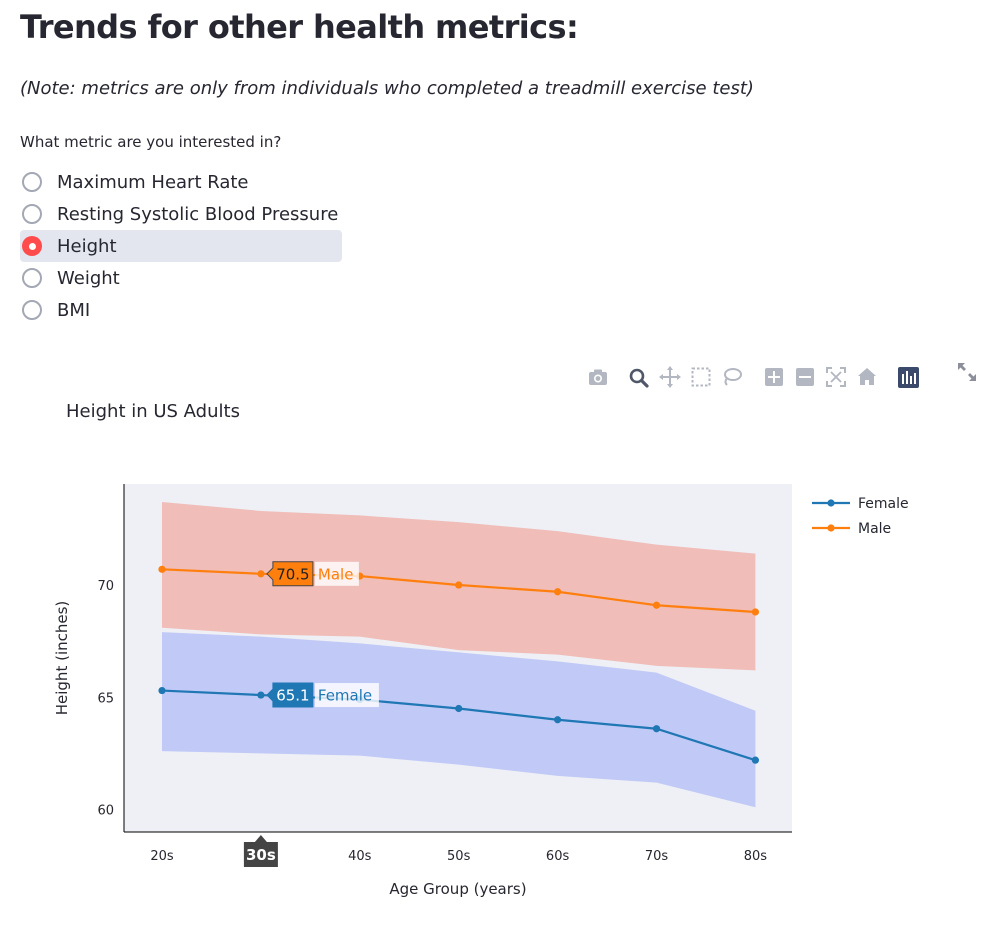  What do you see at coordinates (261, 695) in the screenshot?
I see `data-point-female-30s` at bounding box center [261, 695].